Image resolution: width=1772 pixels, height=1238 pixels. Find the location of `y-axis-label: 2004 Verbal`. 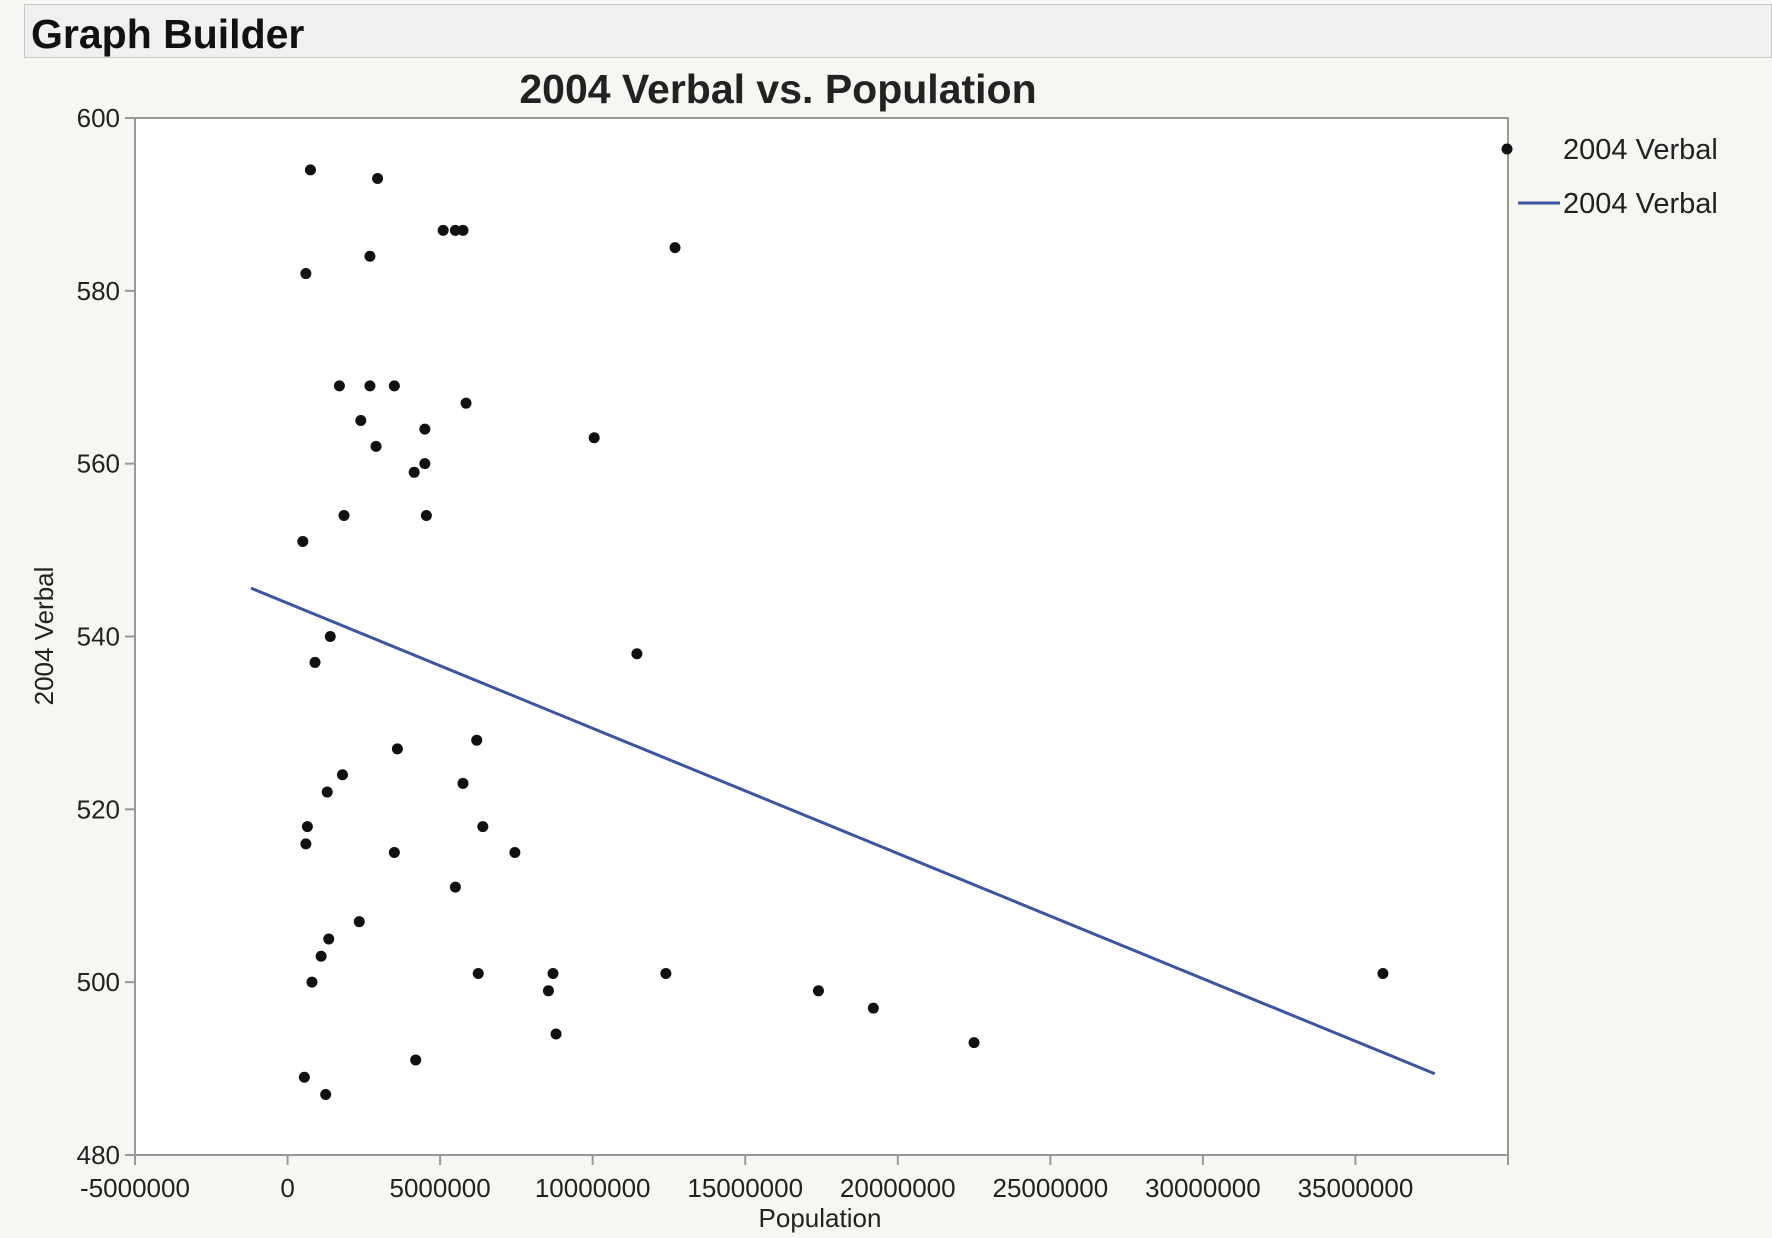

y-axis-label: 2004 Verbal is located at coordinates (44, 636).